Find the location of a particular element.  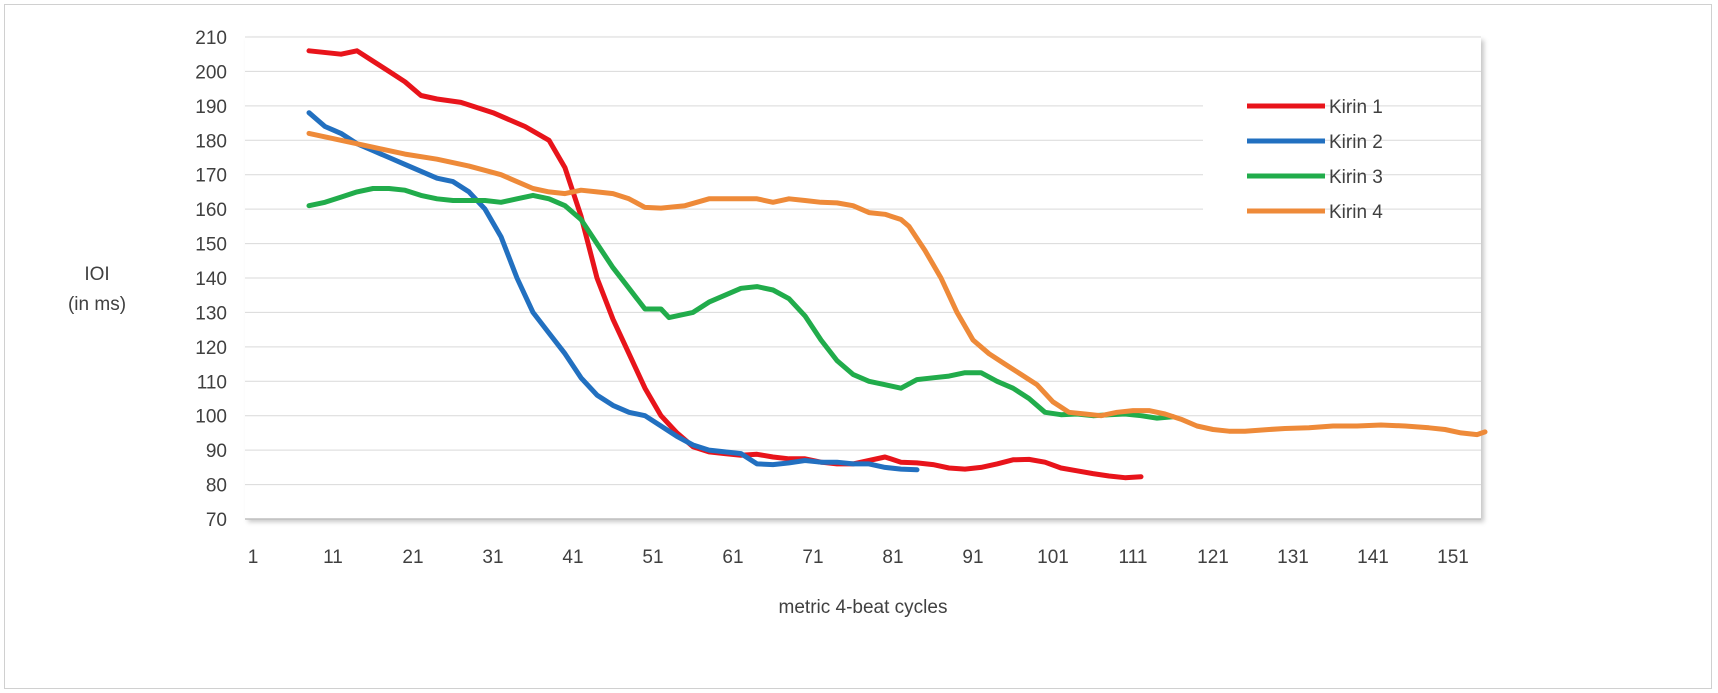

y-tick-label: 100 is located at coordinates (211, 417).